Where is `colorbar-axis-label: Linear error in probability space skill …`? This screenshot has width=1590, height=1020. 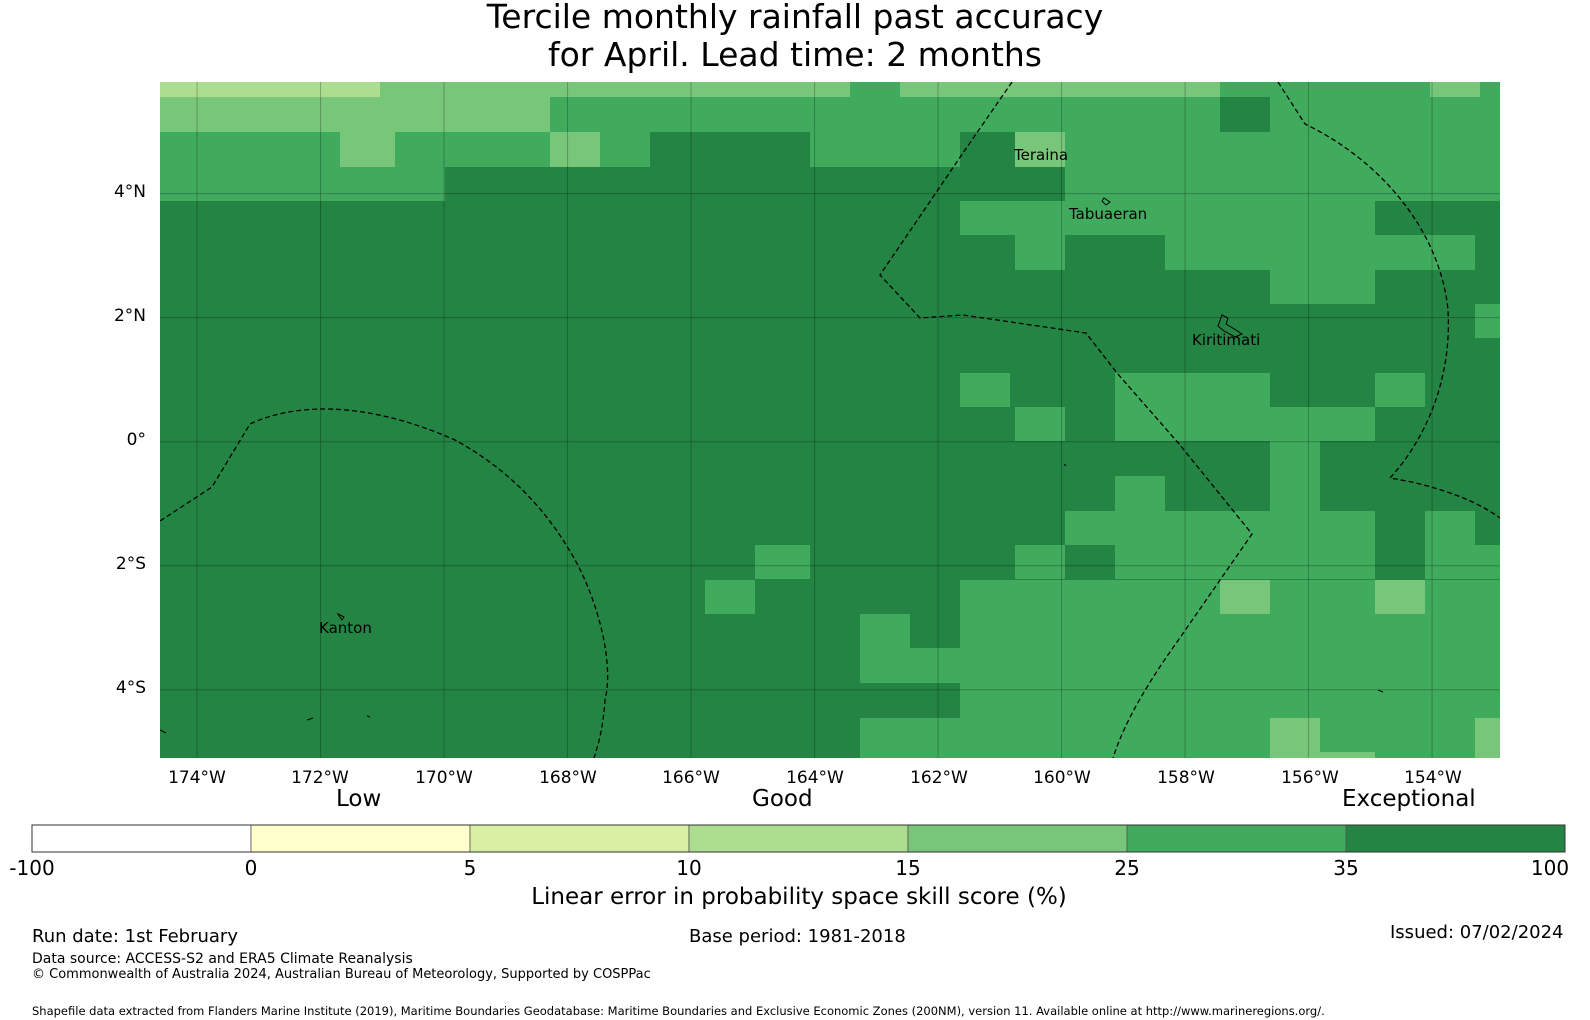
colorbar-axis-label: Linear error in probability space skill … is located at coordinates (799, 897).